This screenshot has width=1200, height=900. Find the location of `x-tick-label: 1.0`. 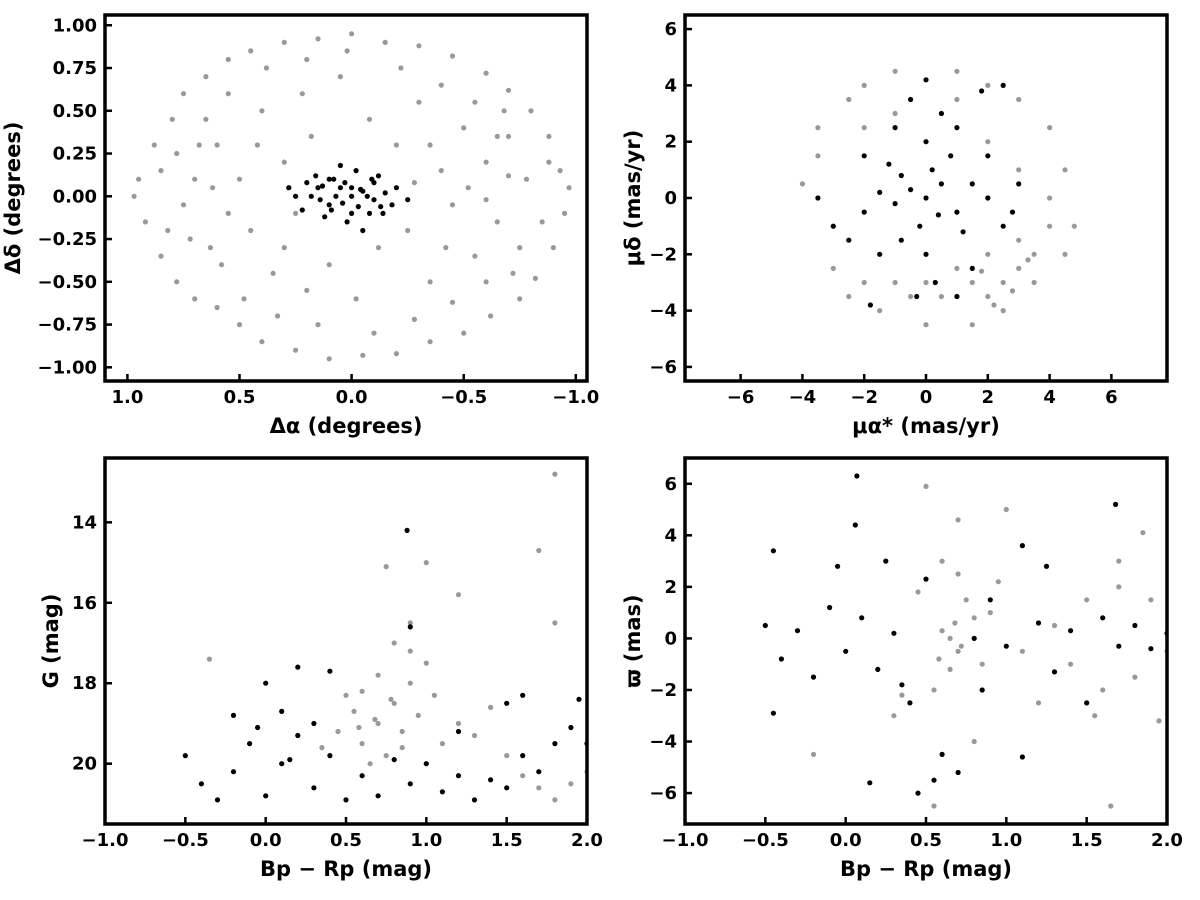

x-tick-label: 1.0 is located at coordinates (127, 397).